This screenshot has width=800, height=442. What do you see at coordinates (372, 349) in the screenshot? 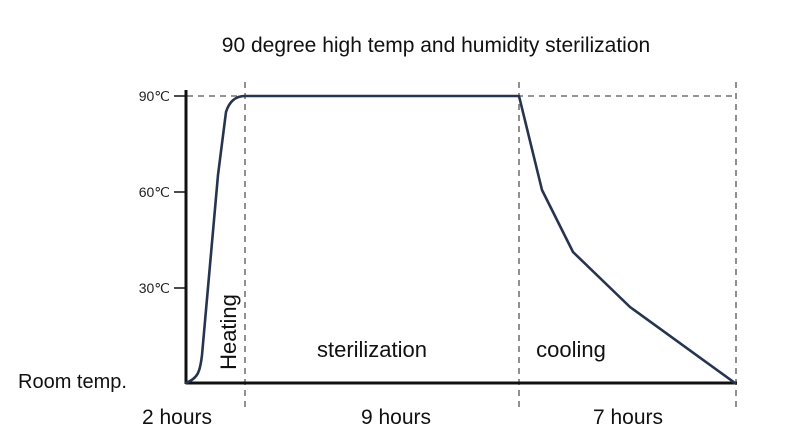
I see `phase-label-sterilization: sterilization` at bounding box center [372, 349].